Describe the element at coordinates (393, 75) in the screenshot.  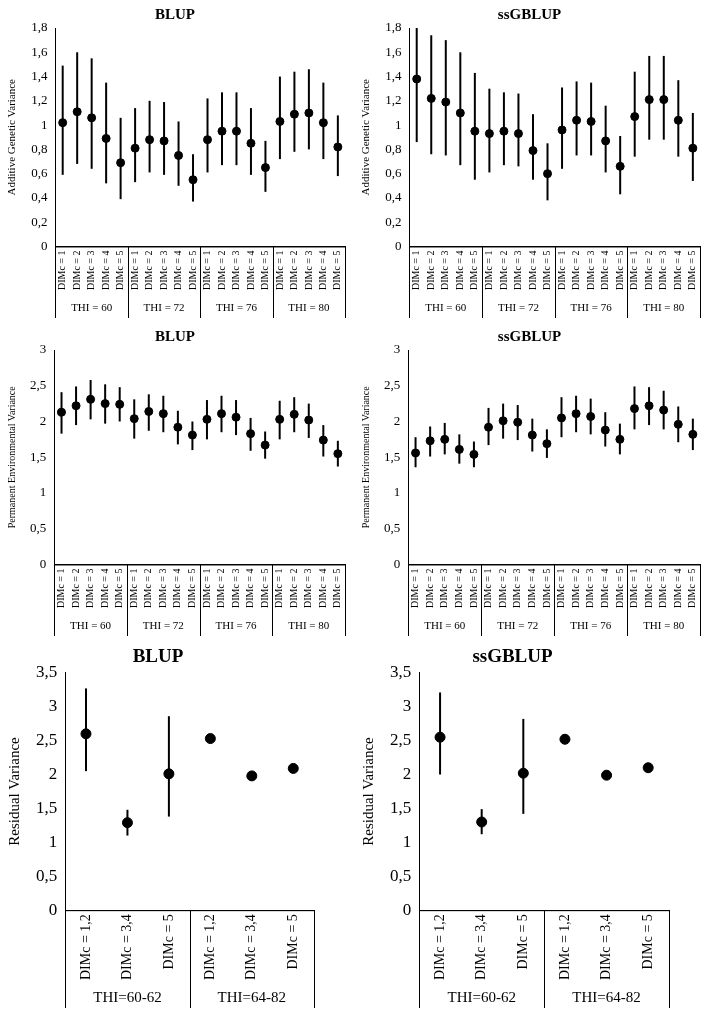
I see `y-tick-label: 1,4` at that location.